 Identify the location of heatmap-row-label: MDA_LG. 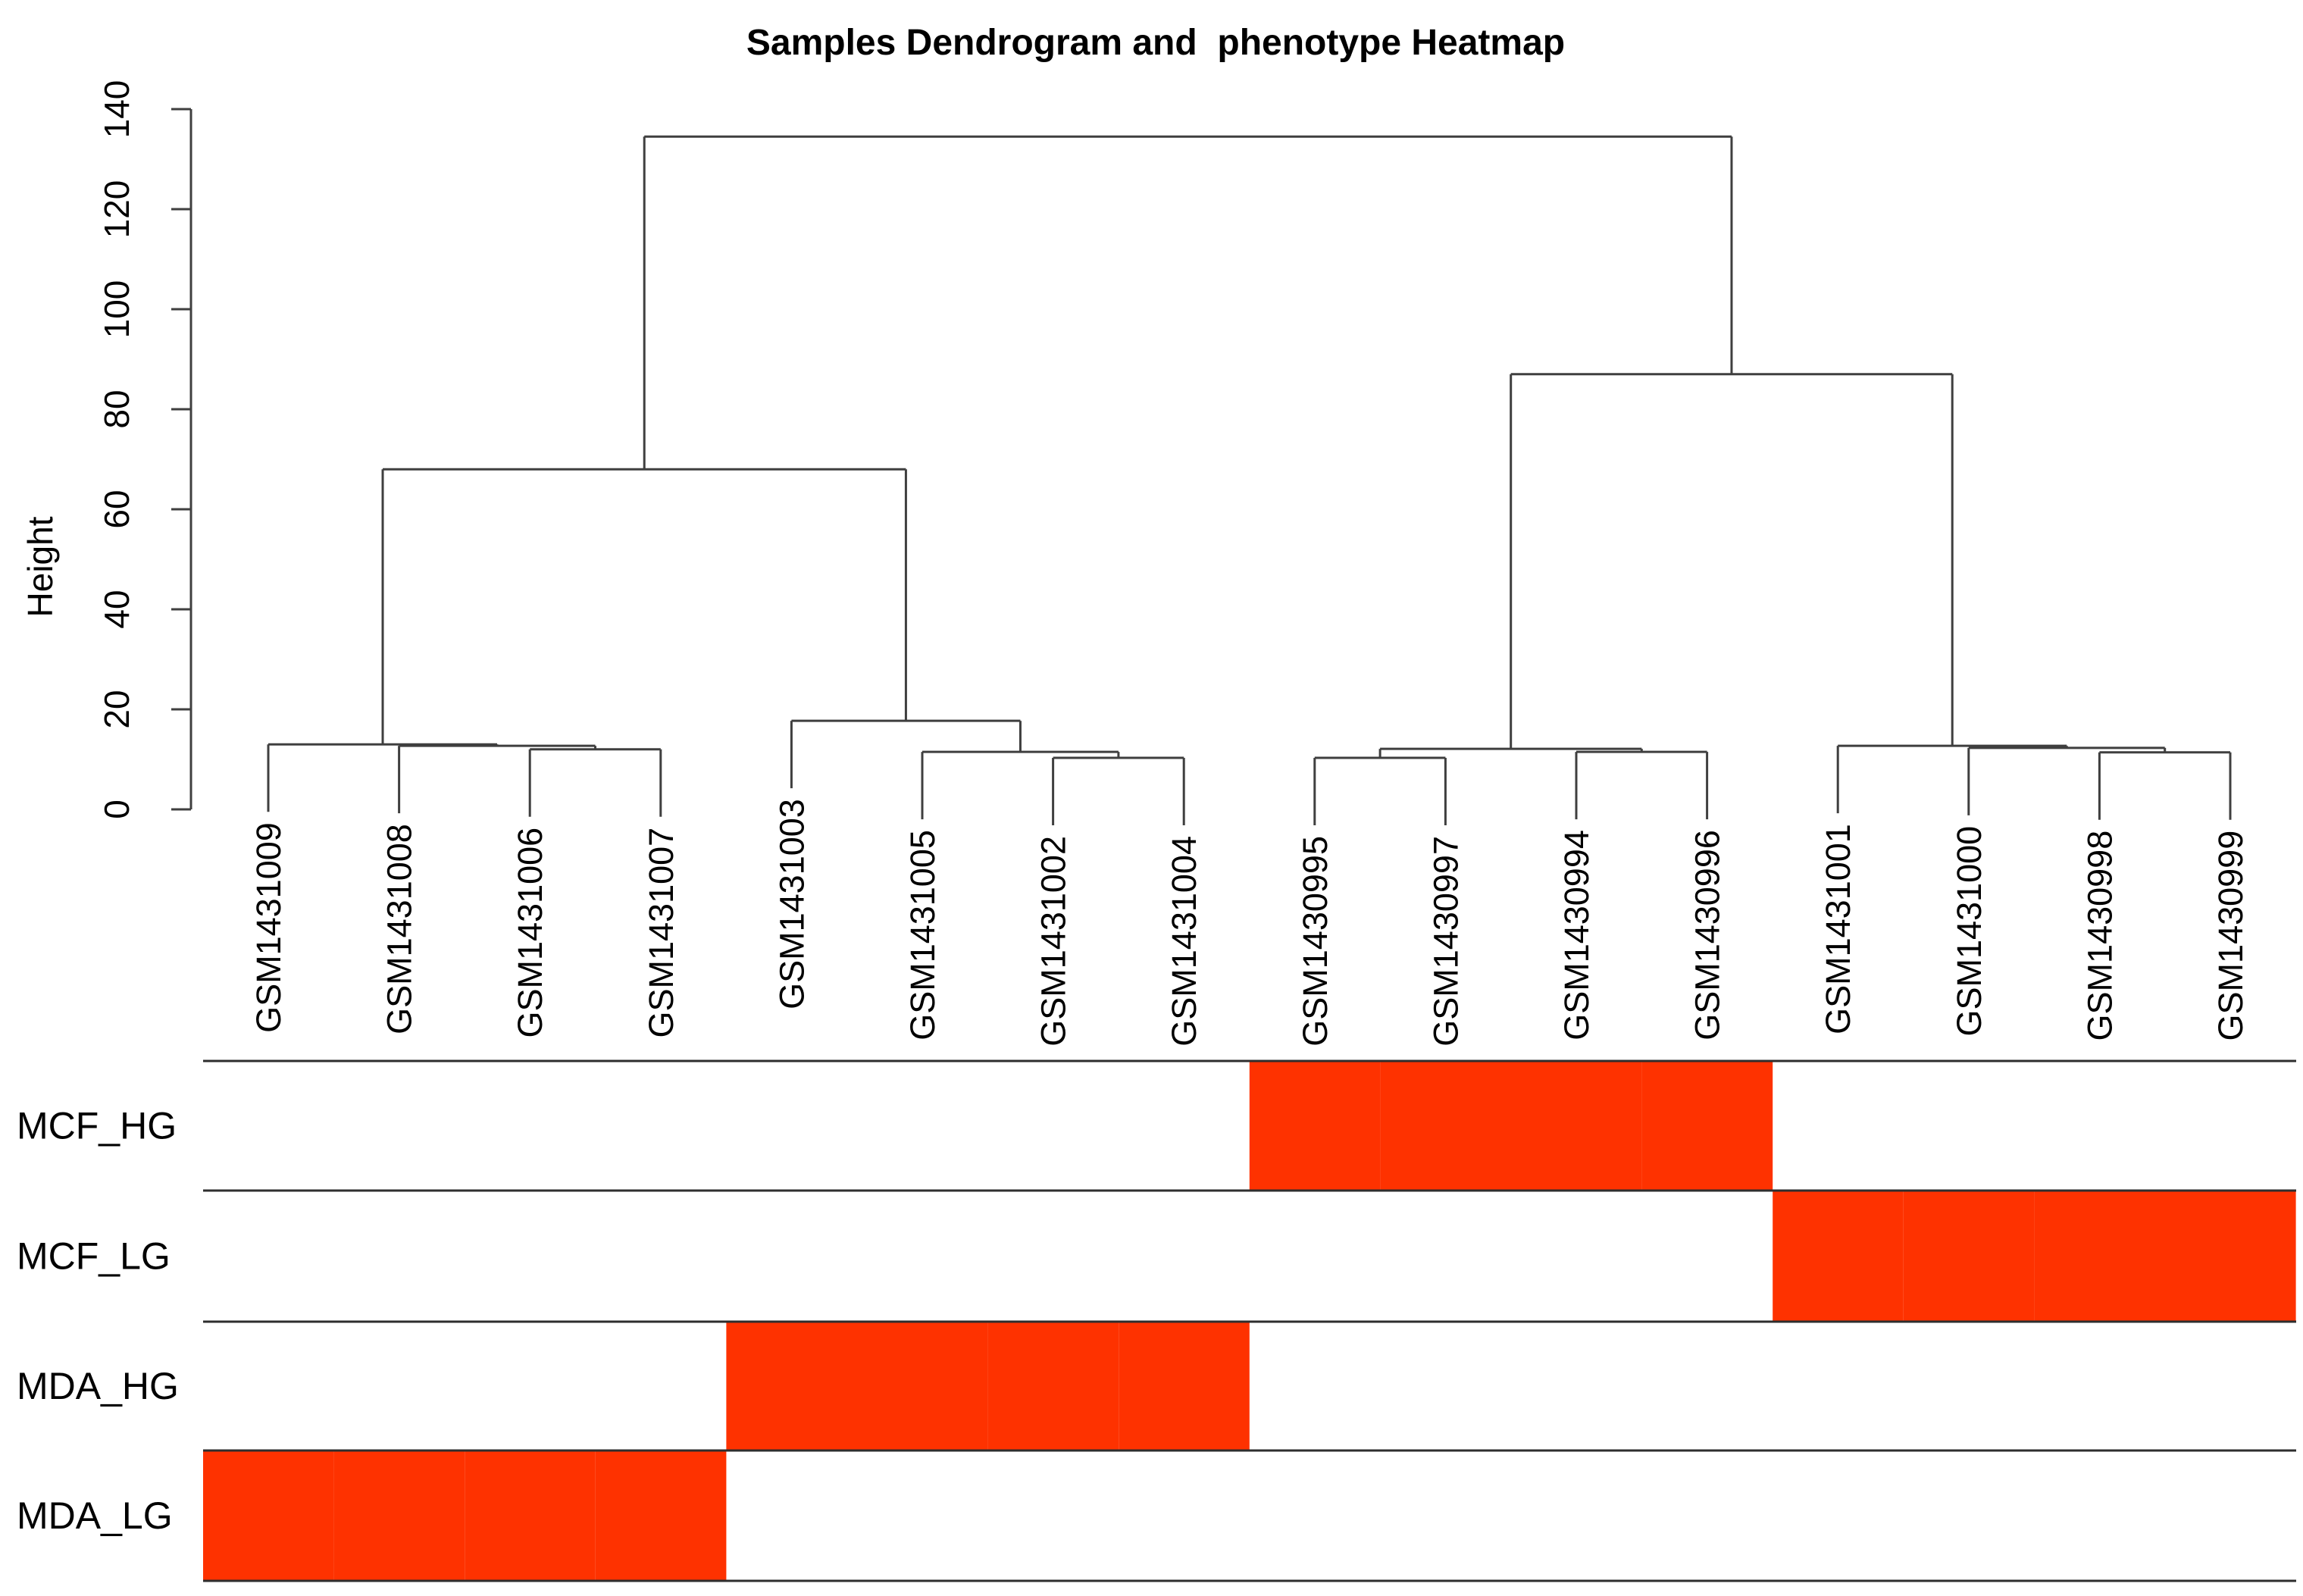
(95, 1515).